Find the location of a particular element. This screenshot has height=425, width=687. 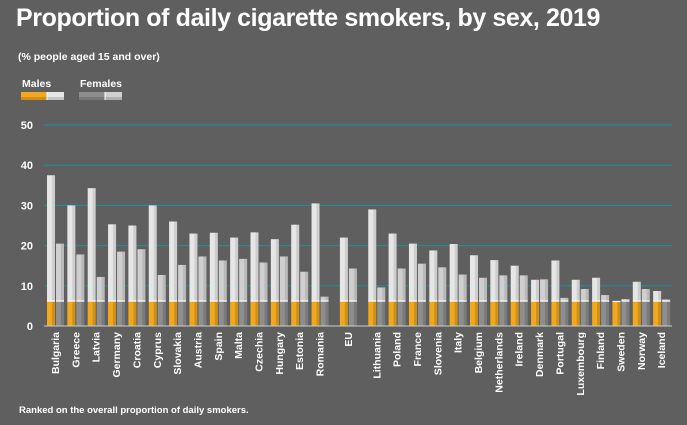

category-label: Luxembourg is located at coordinates (581, 364).